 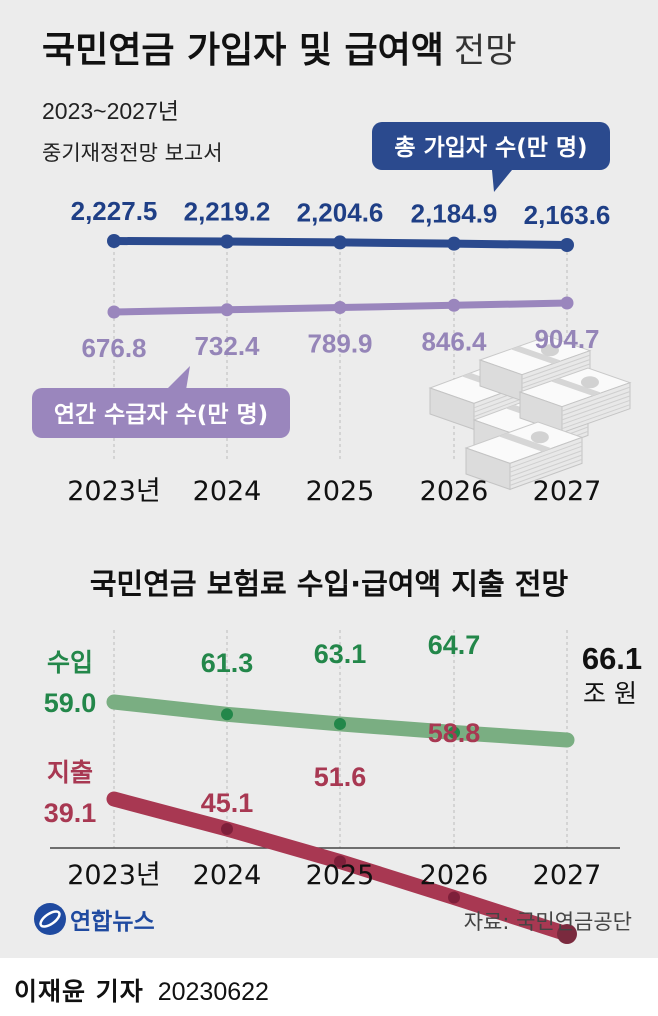 What do you see at coordinates (178, 378) in the screenshot?
I see `recipient-legend-pointer` at bounding box center [178, 378].